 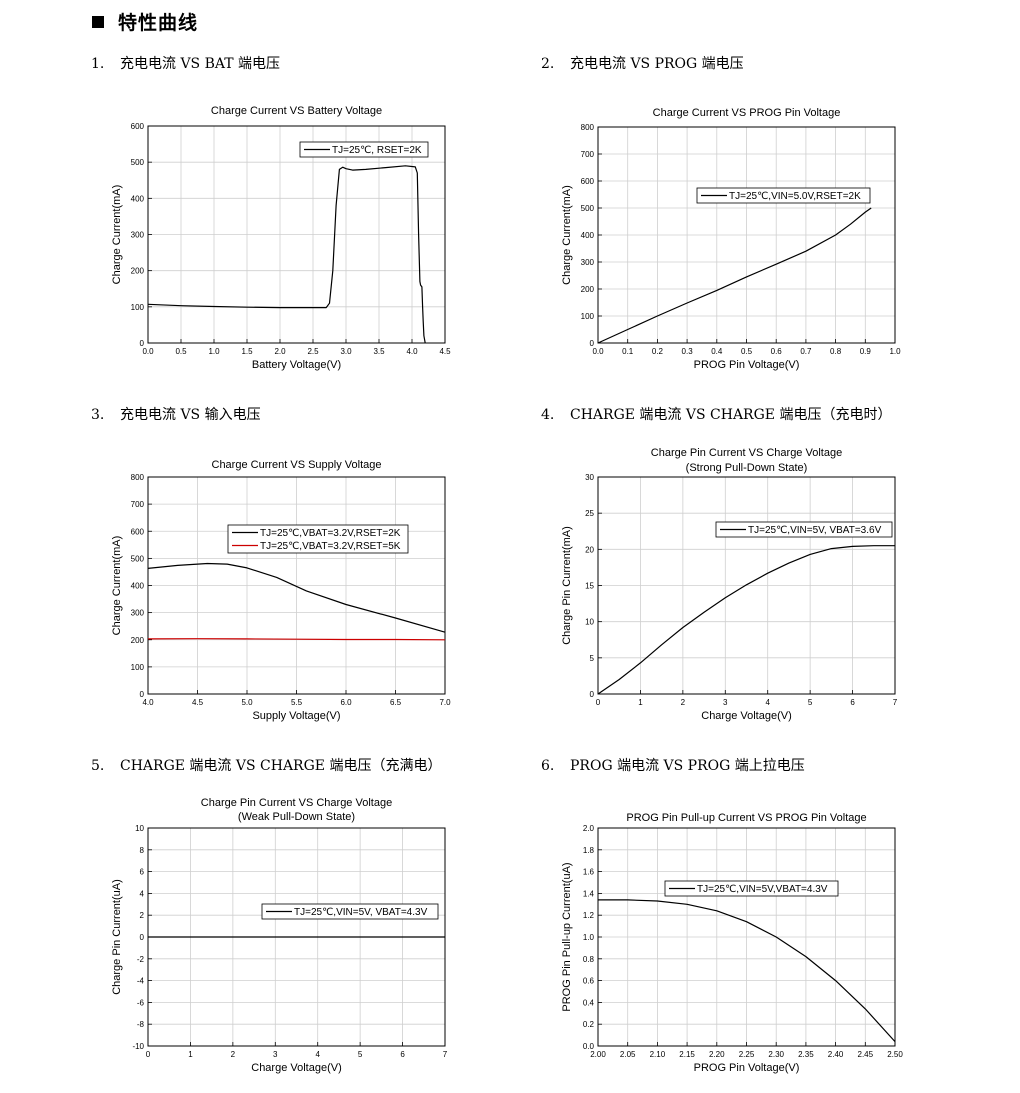 What do you see at coordinates (589, 981) in the screenshot?
I see `y-tick-label: 0.6` at bounding box center [589, 981].